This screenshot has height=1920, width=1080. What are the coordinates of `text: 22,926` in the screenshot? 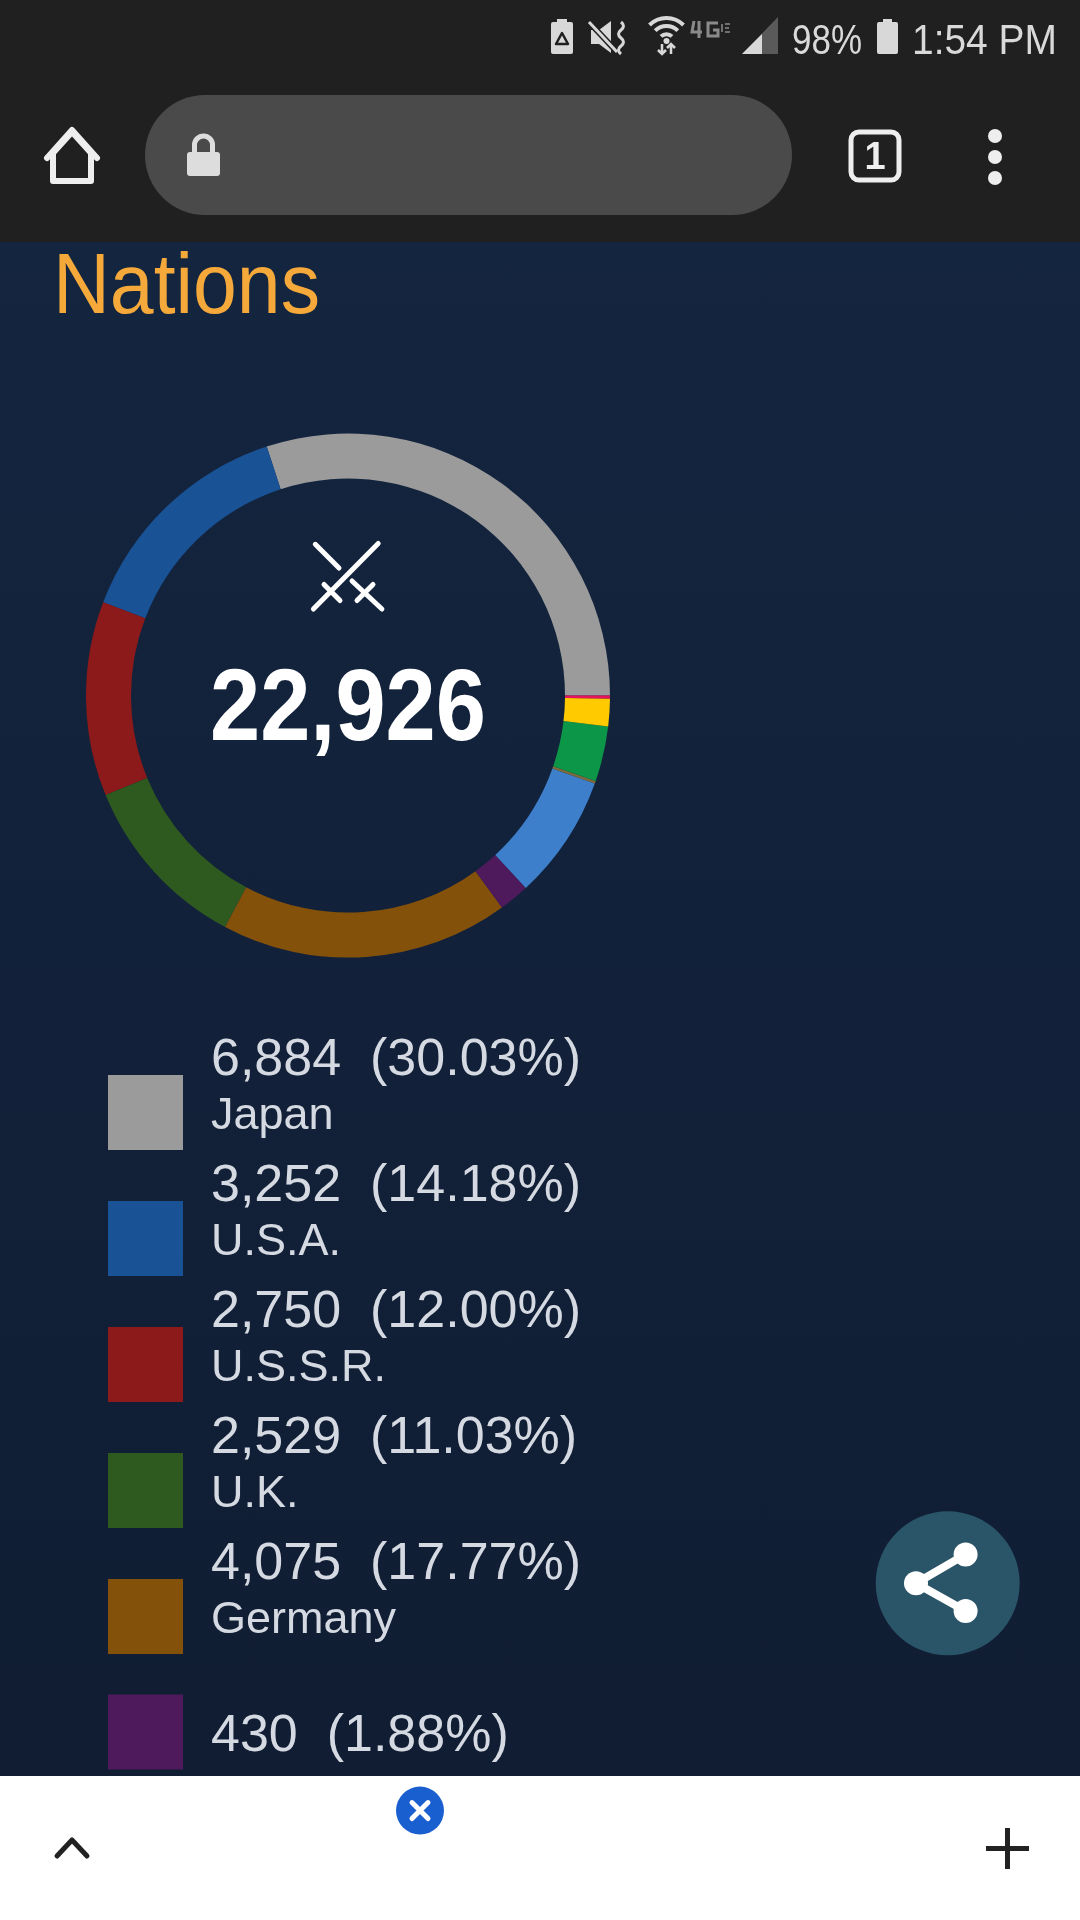 It's located at (366, 705).